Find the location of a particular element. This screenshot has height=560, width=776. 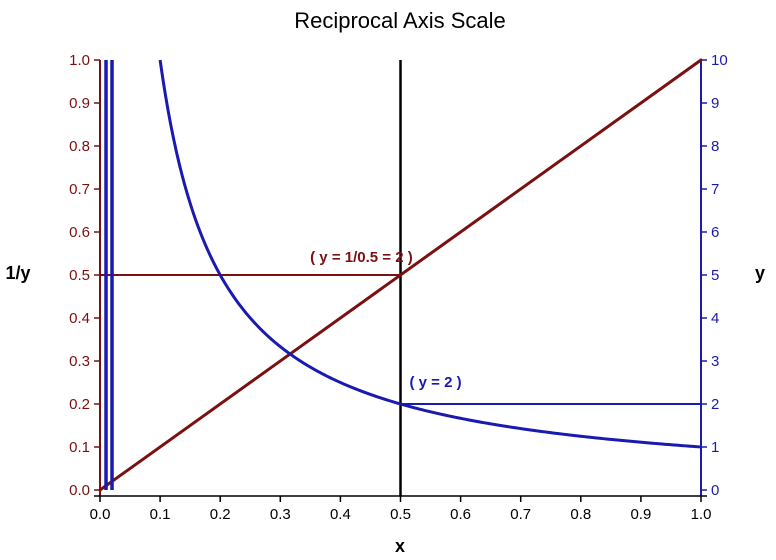

left-tick-label: 0.3 is located at coordinates (79, 361).